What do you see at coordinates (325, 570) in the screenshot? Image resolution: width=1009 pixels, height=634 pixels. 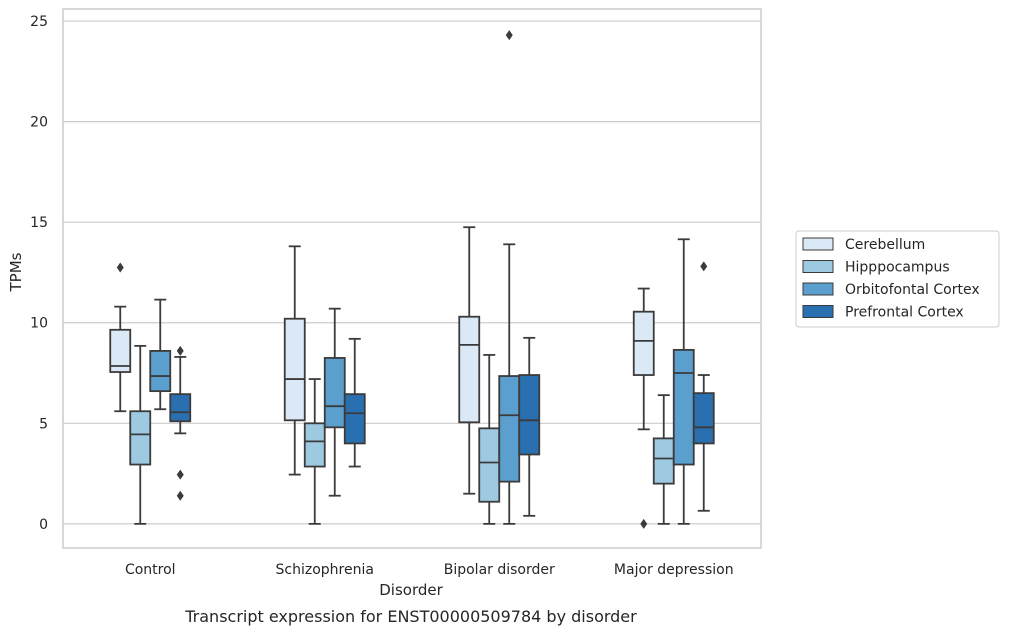 I see `x-tick-label: Schizophrenia` at bounding box center [325, 570].